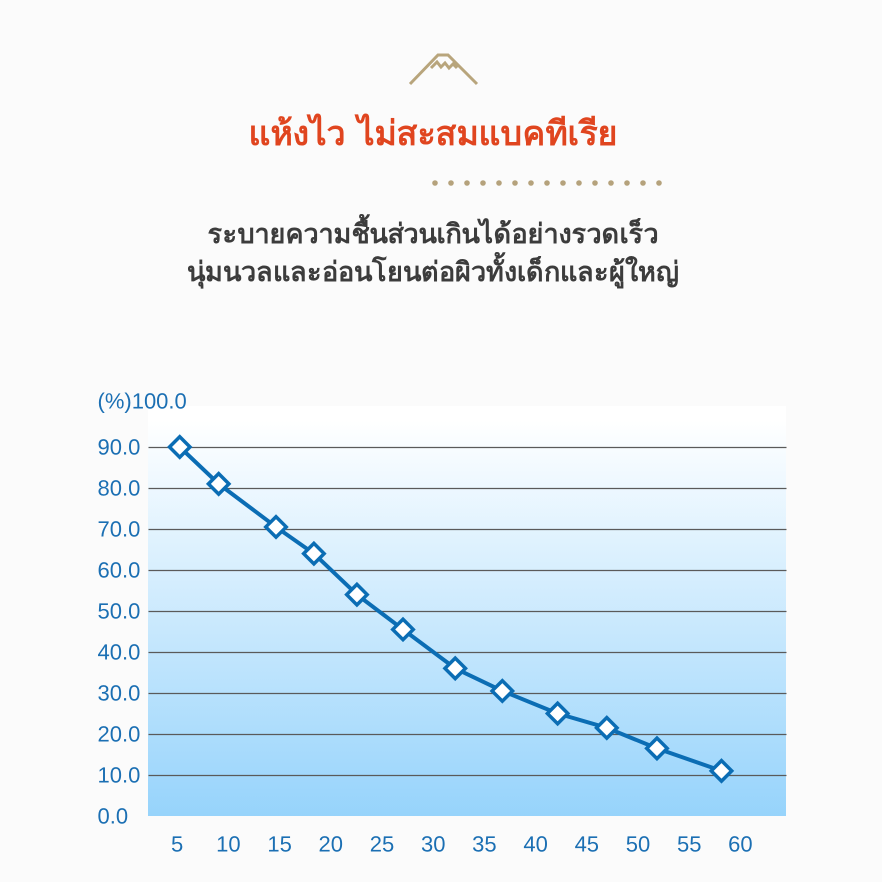 The height and width of the screenshot is (882, 882). Describe the element at coordinates (382, 844) in the screenshot. I see `x-tick-label: 25` at that location.